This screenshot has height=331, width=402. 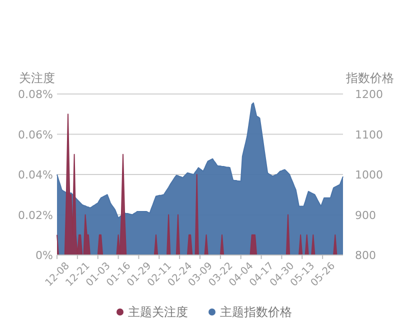 I want to click on y-tick-label: 0.02%, so click(x=35, y=215).